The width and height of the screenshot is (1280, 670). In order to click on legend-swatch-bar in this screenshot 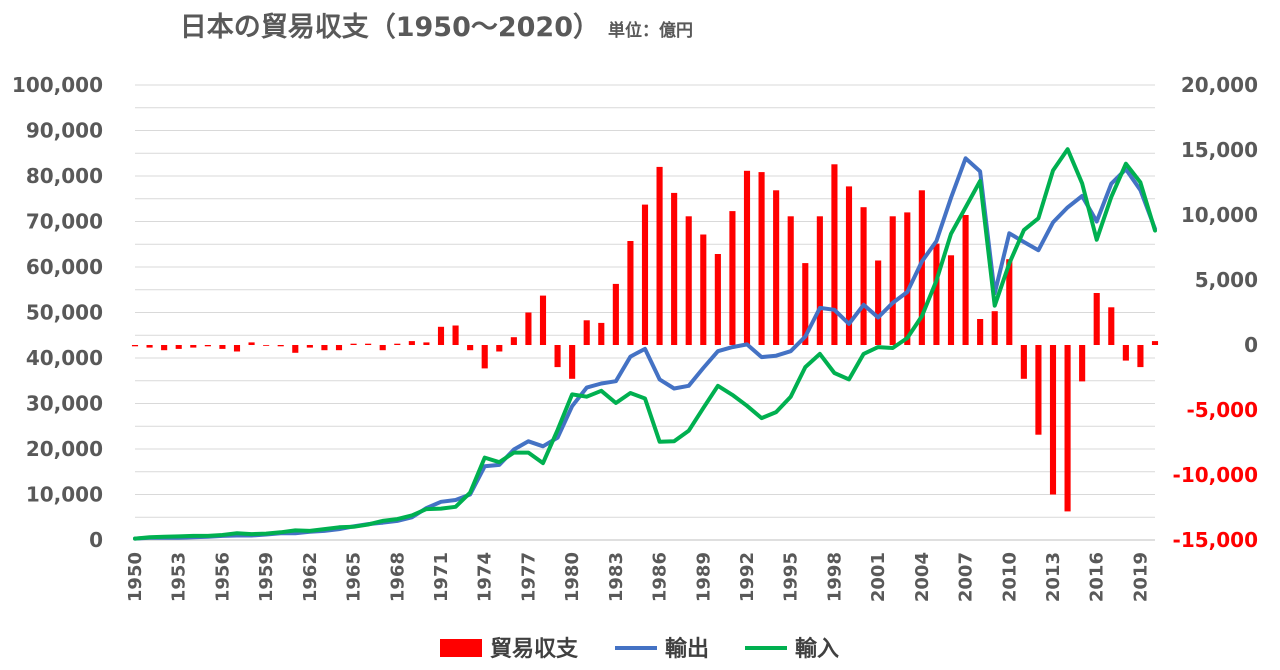, I will do `click(461, 648)`.